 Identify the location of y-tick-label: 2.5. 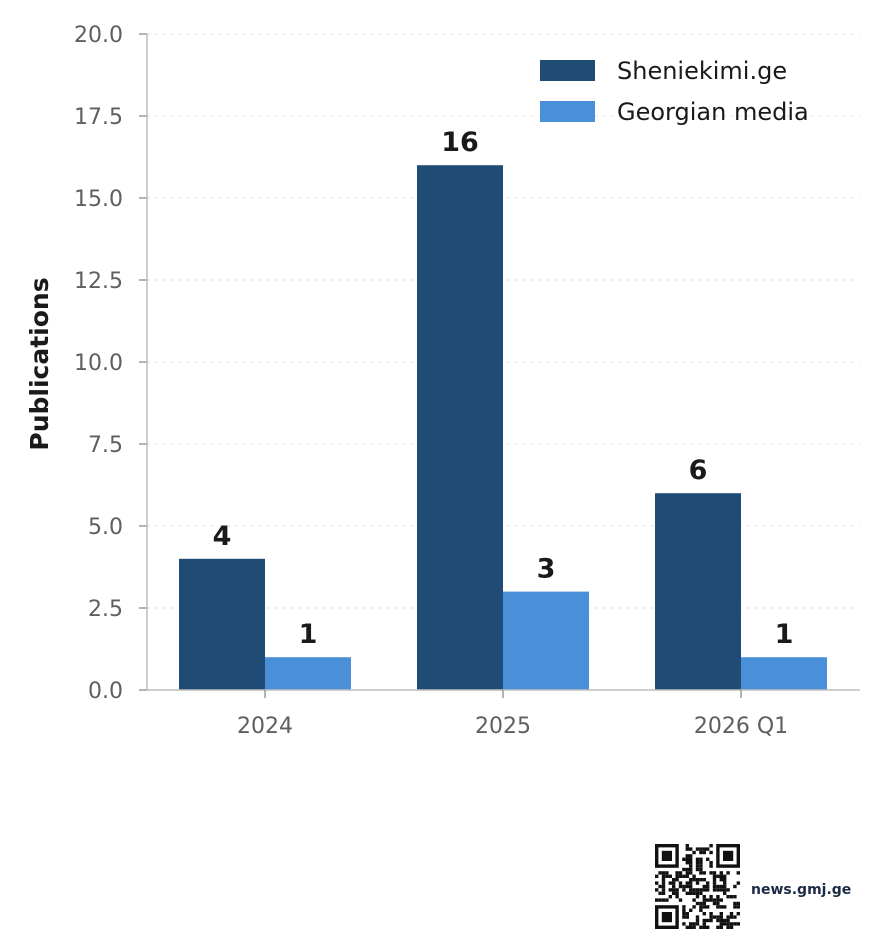
(105, 609).